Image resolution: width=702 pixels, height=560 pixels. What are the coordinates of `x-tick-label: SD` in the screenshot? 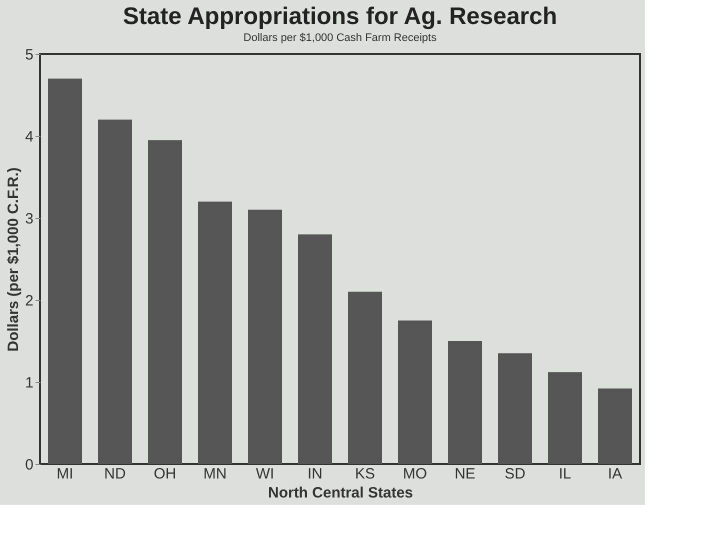 It's located at (515, 474).